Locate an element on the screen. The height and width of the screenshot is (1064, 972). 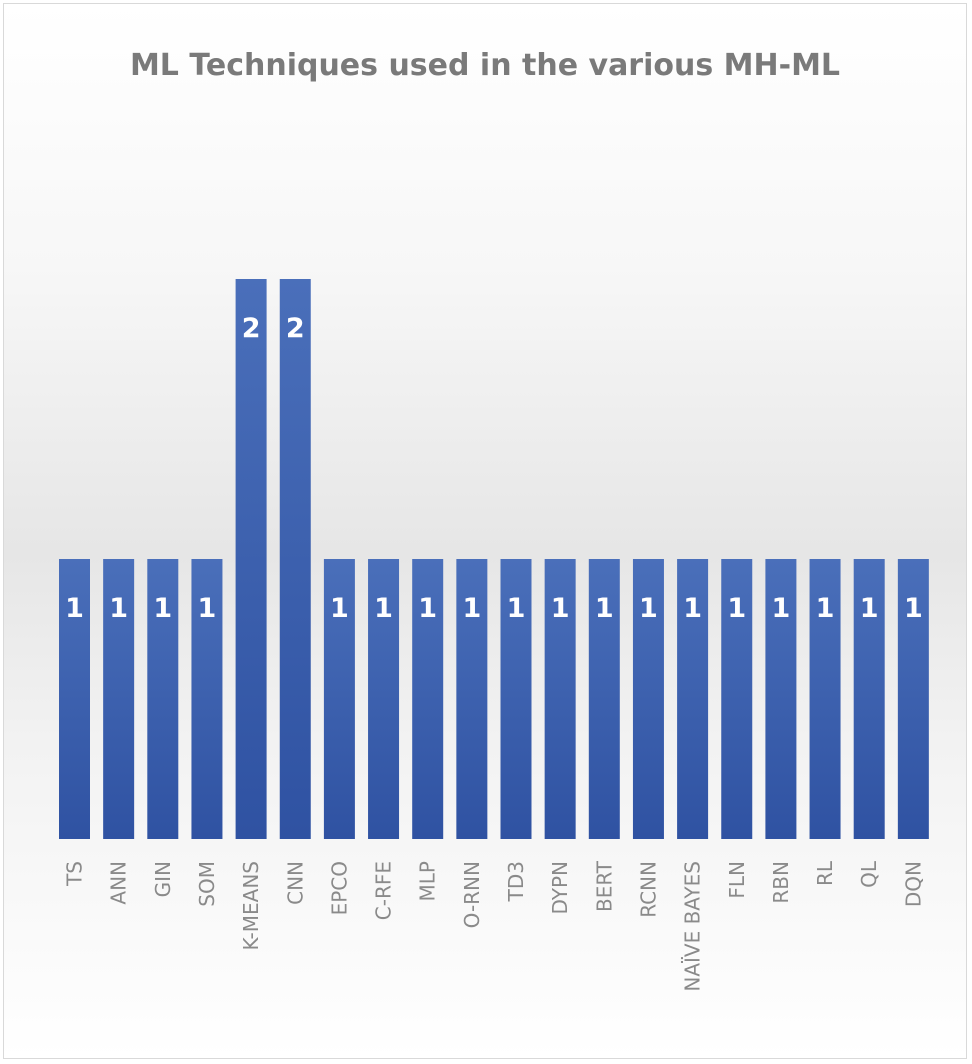
bar-k-means is located at coordinates (251, 559).